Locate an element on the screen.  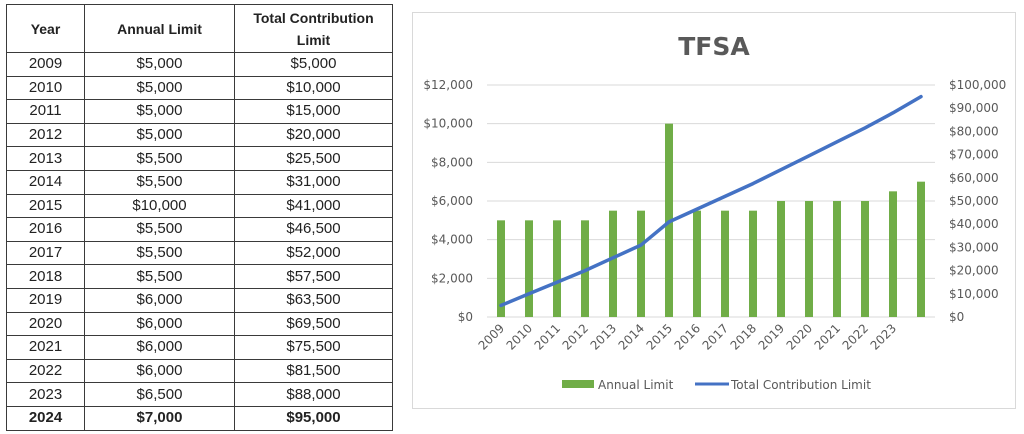
cell-year: 2012 is located at coordinates (45, 135).